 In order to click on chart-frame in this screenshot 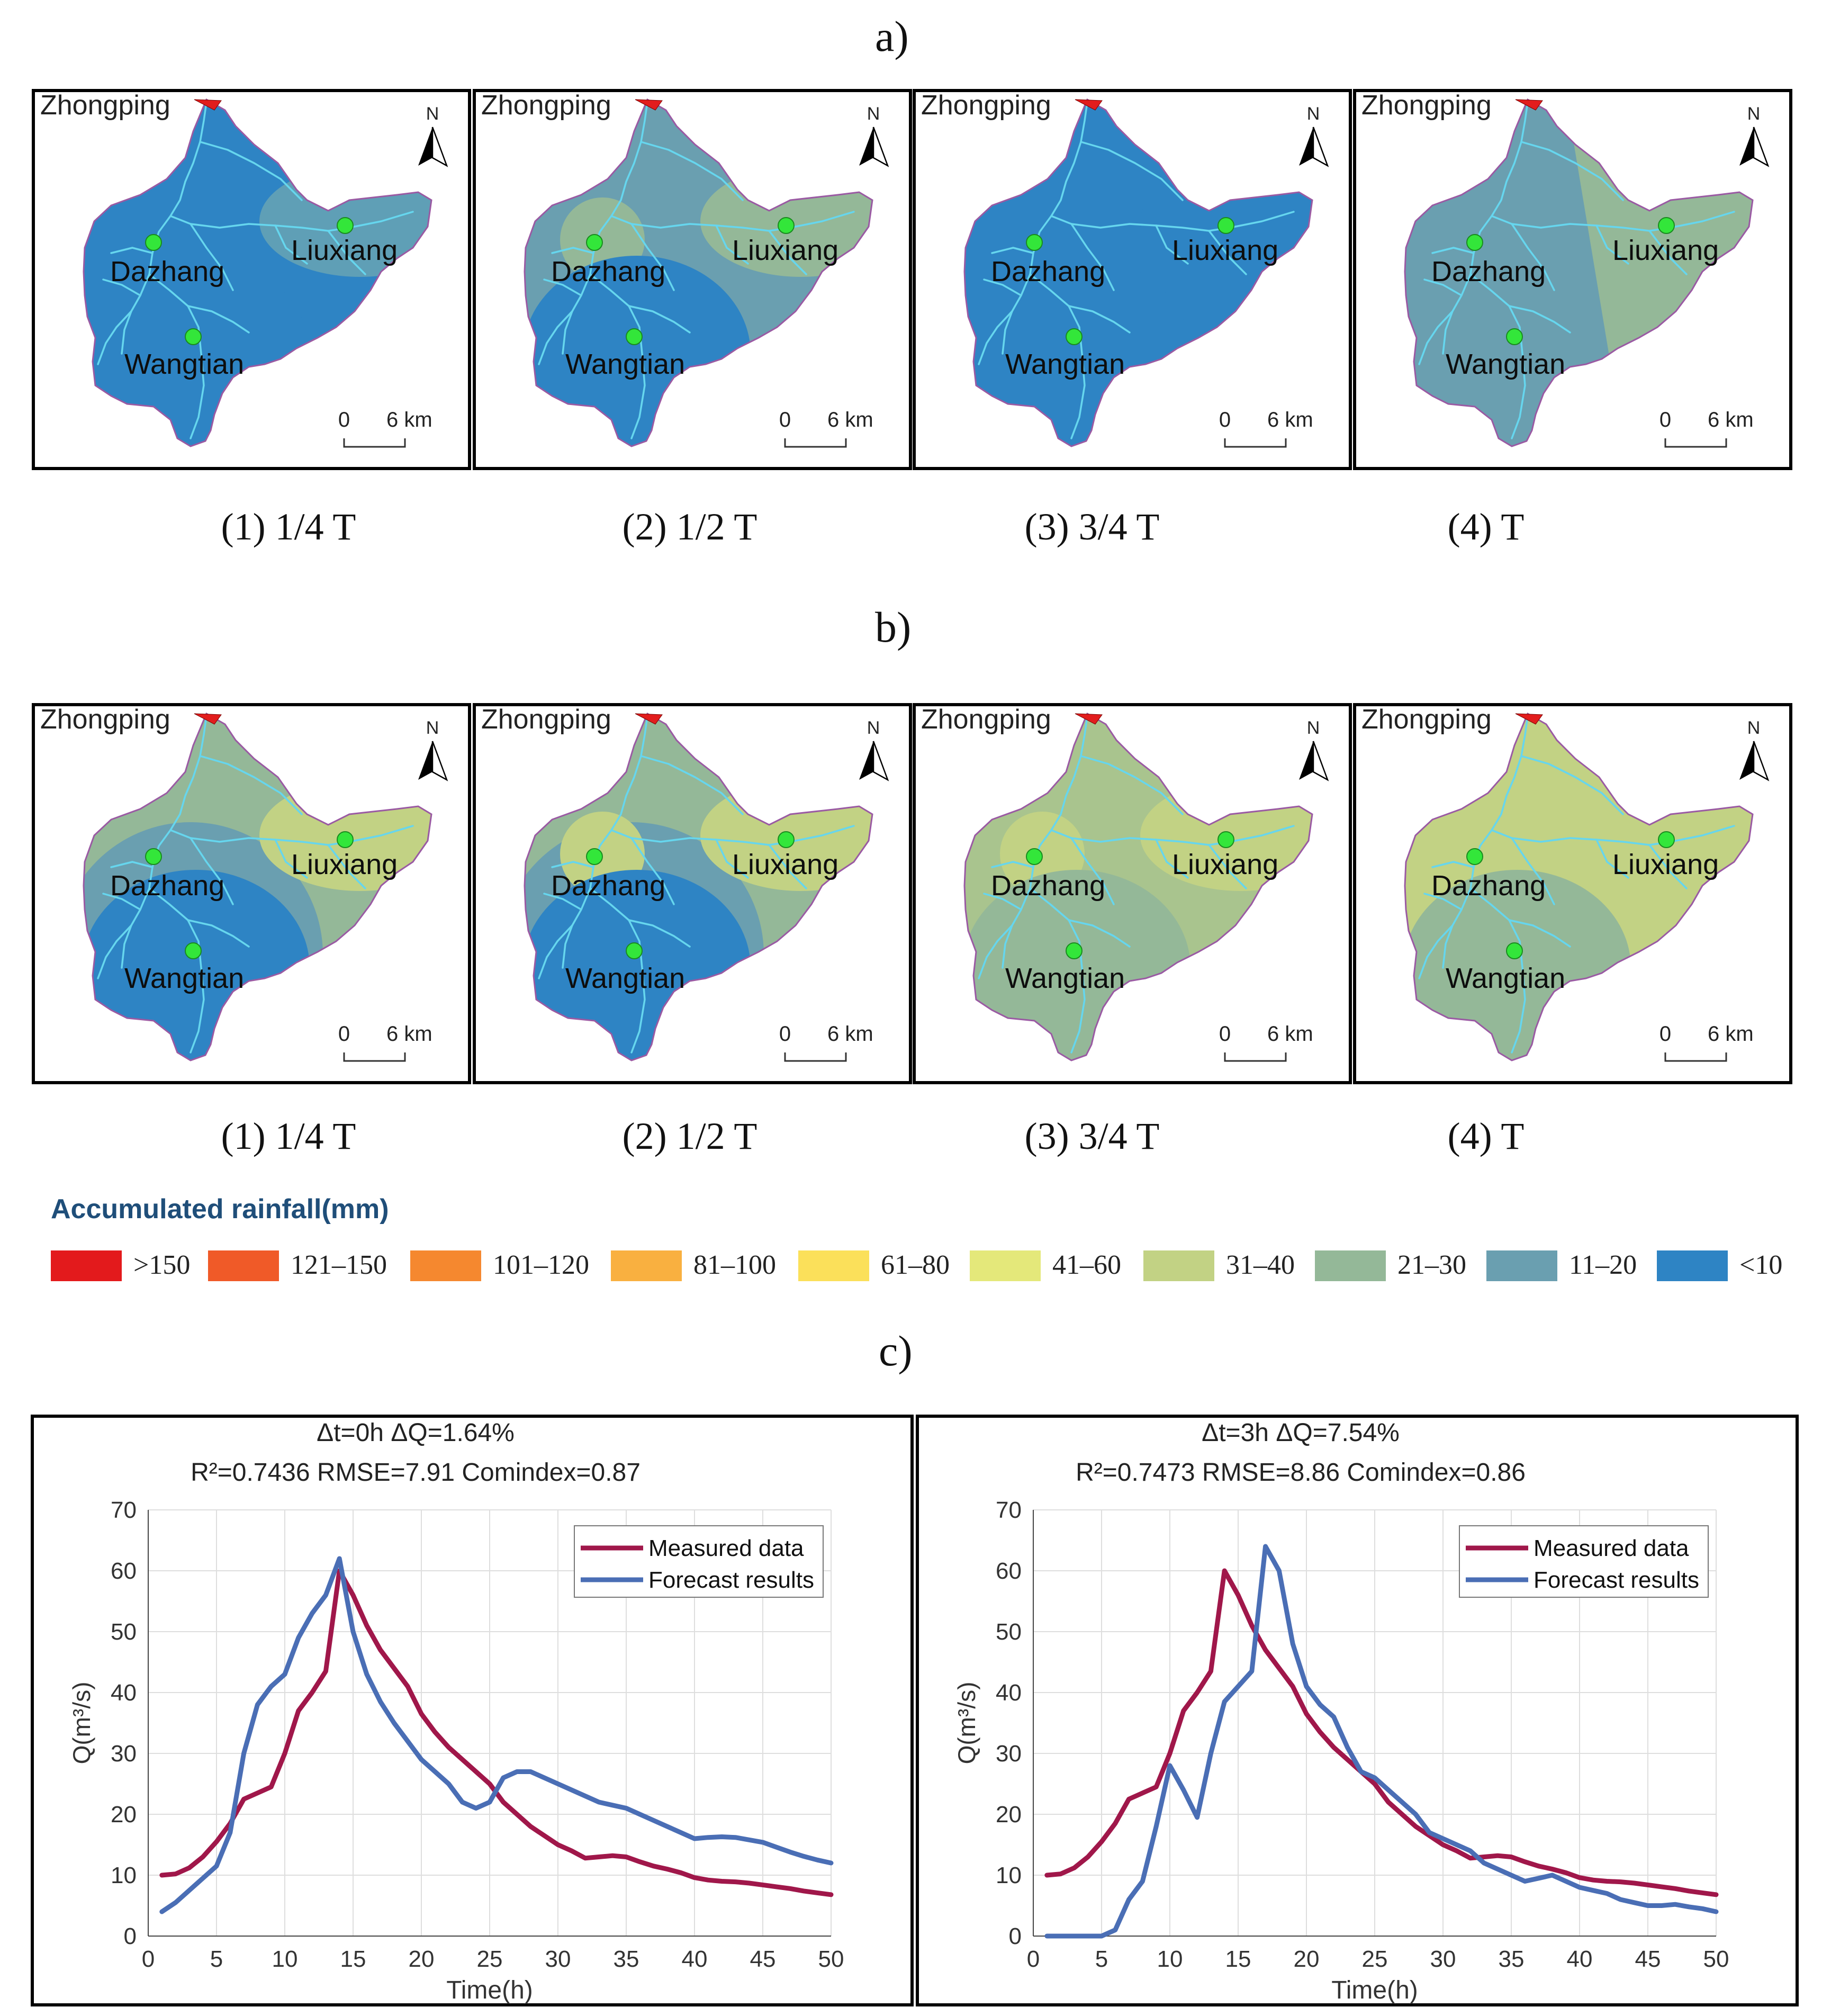, I will do `click(473, 1710)`.